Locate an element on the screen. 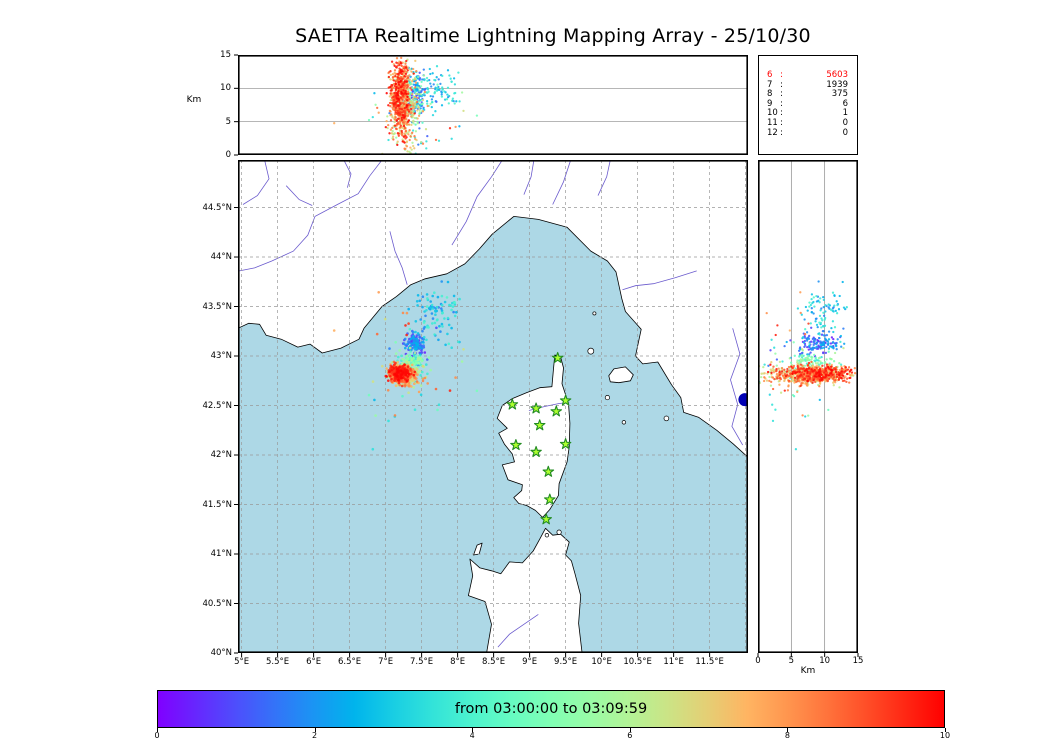  colorbar-gradient is located at coordinates (551, 709).